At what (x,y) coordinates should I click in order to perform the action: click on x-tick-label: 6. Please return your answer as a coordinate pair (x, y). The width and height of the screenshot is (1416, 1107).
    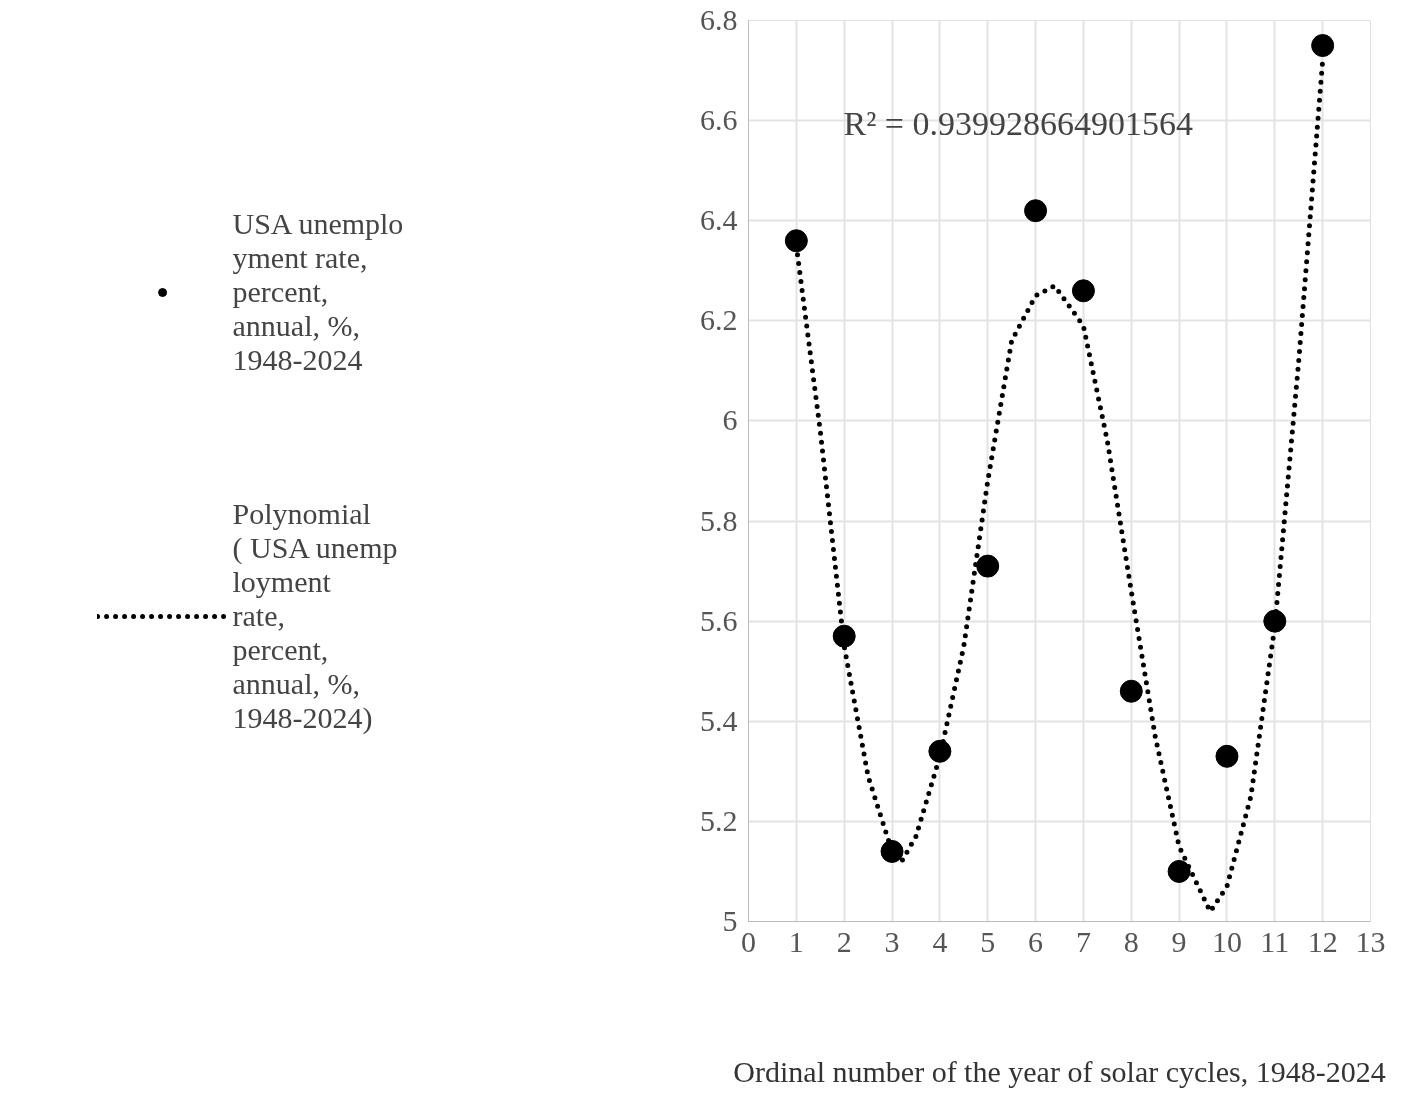
    Looking at the image, I should click on (1036, 941).